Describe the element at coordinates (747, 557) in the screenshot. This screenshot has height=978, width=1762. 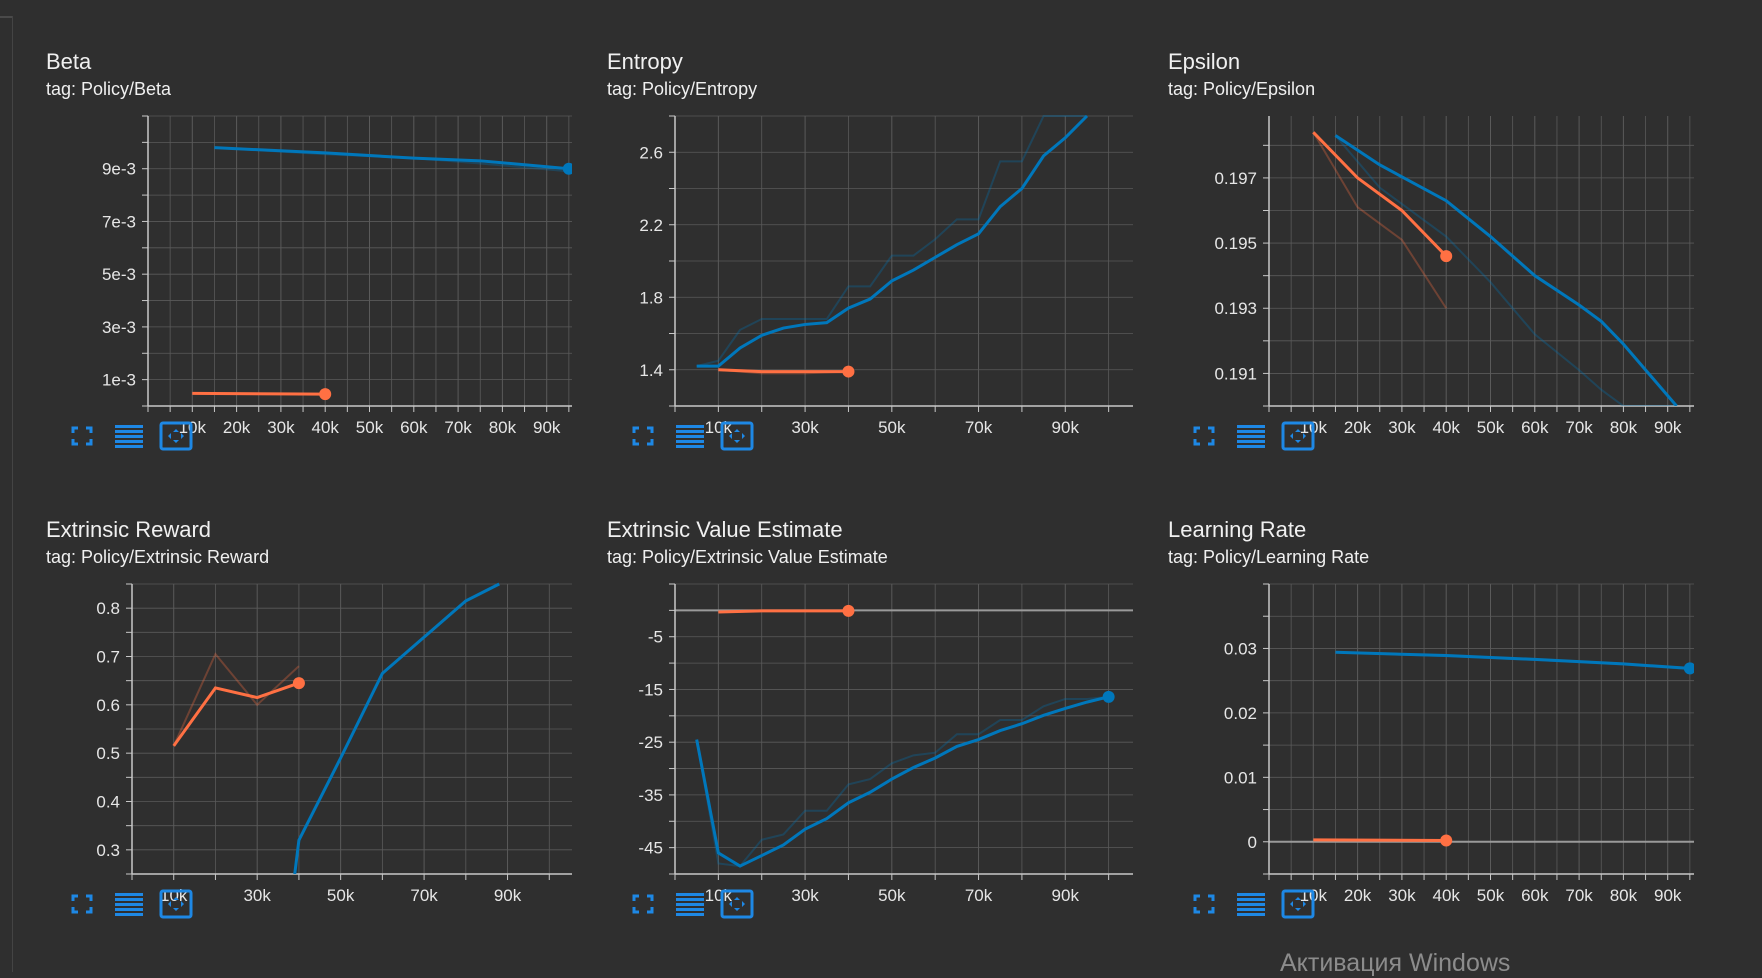
I see `chart-tag: tag: Policy/Extrinsic Value Estimate` at that location.